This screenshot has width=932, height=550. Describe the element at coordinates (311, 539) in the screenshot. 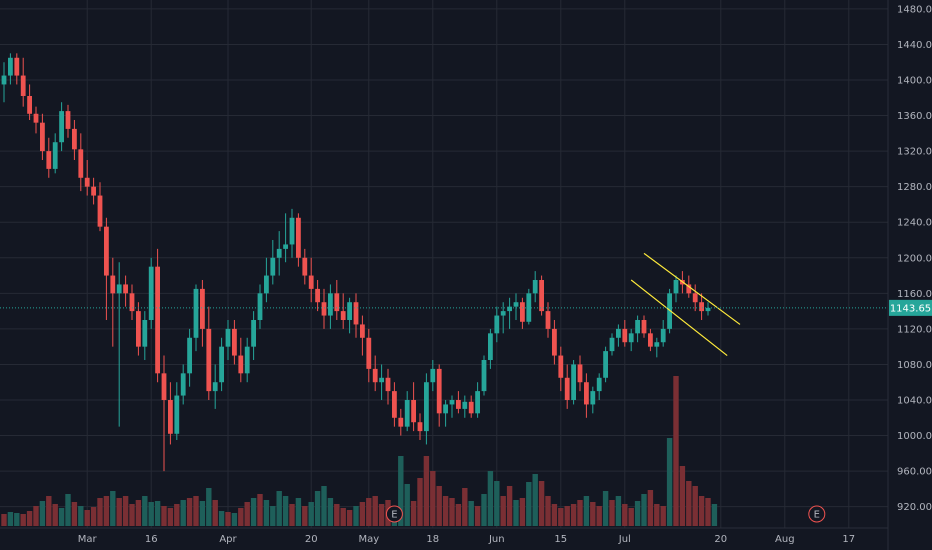

I see `x-tick-label: 20` at that location.